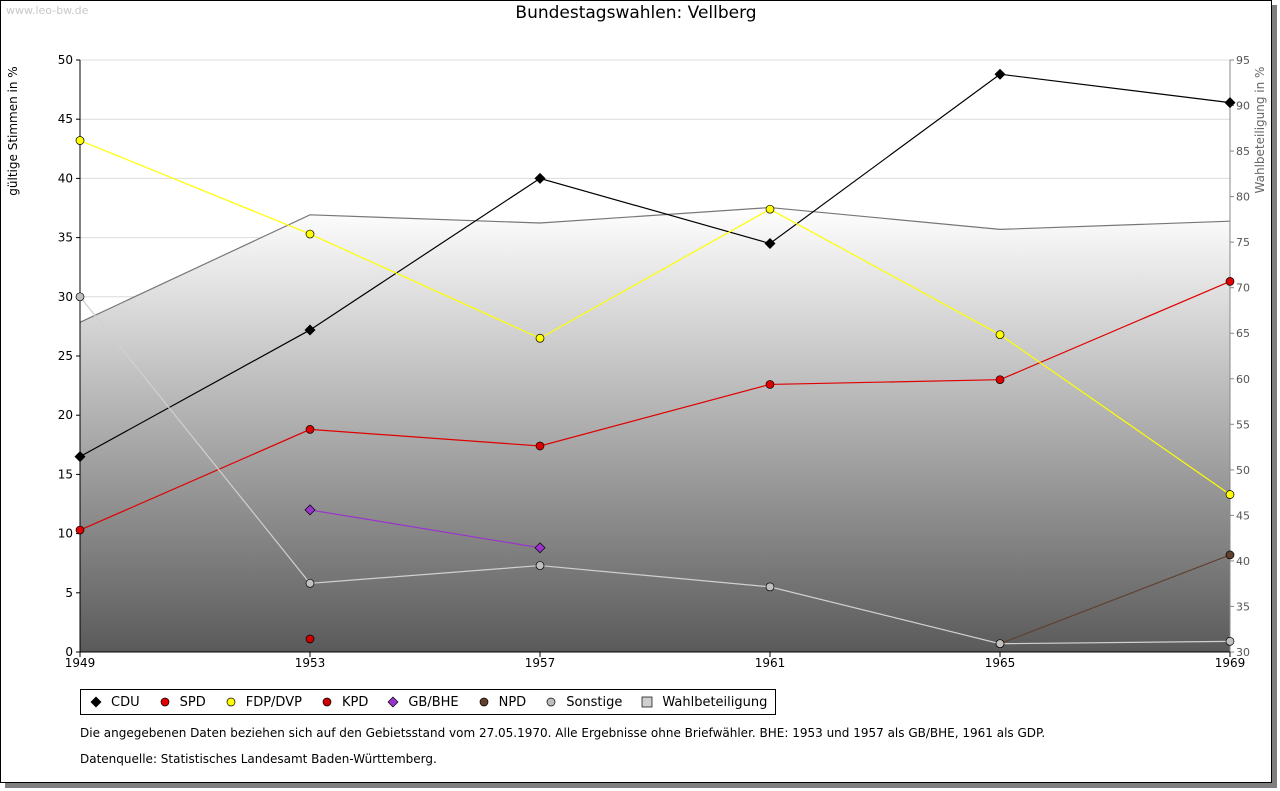  What do you see at coordinates (65, 60) in the screenshot?
I see `y-tick-label: 50` at bounding box center [65, 60].